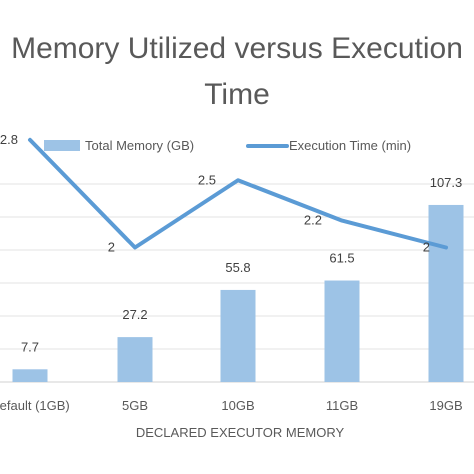 Image resolution: width=474 pixels, height=474 pixels. What do you see at coordinates (35, 405) in the screenshot?
I see `x-tick-label: Default (1GB)` at bounding box center [35, 405].